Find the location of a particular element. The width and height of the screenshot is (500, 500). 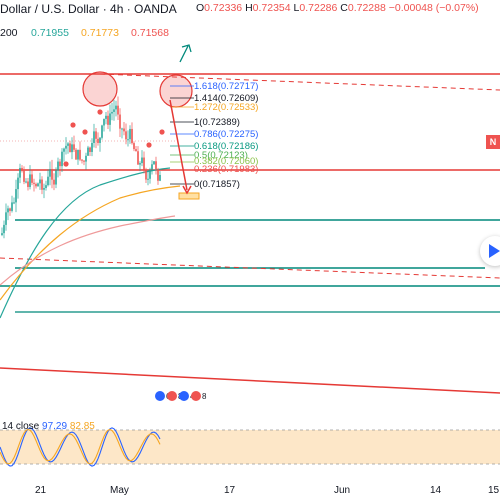

fib-level-label: 0.5(0.72123) is located at coordinates (221, 155).